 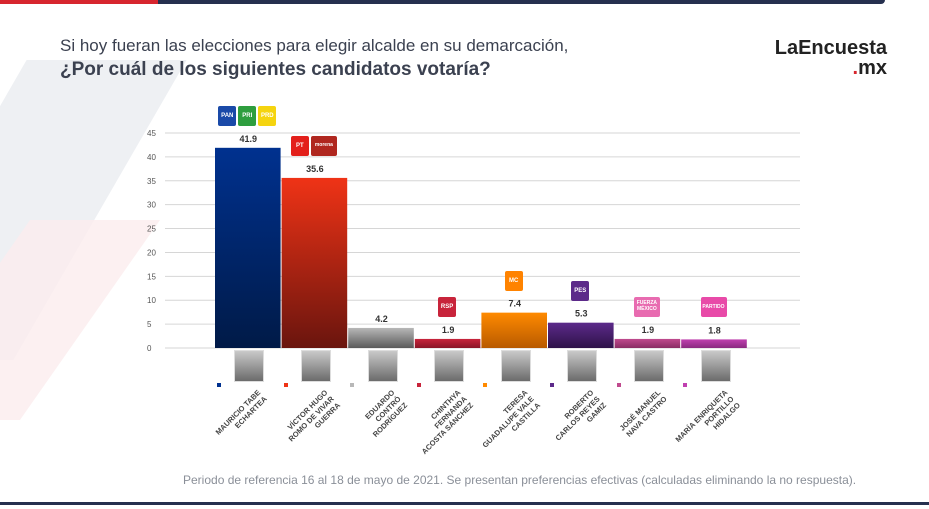 I want to click on party-logo: PAN, so click(x=227, y=115).